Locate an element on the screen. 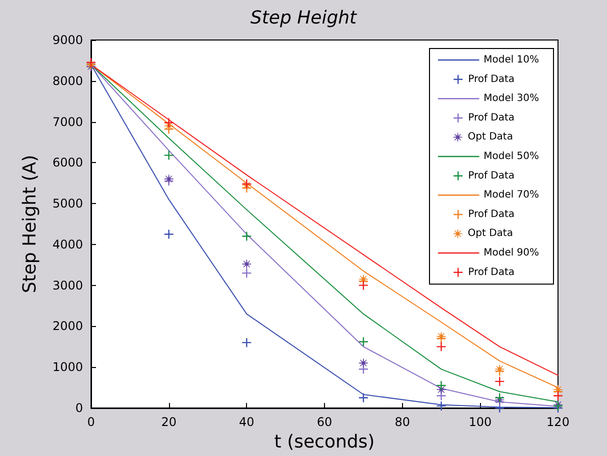  chart-title: Step Height is located at coordinates (304, 18).